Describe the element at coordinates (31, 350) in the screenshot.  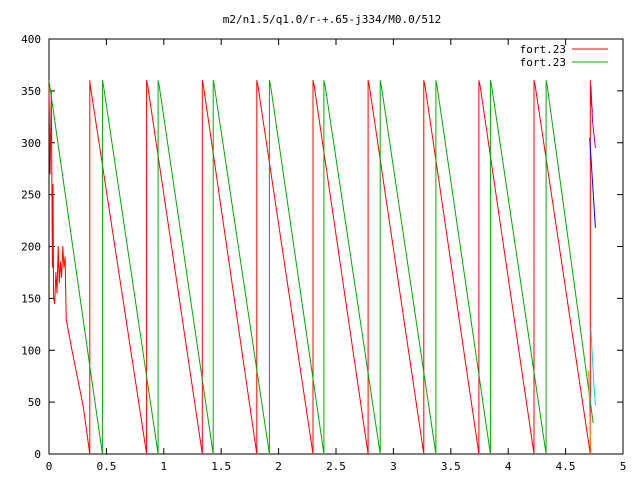
I see `y-tick-label: 100` at that location.